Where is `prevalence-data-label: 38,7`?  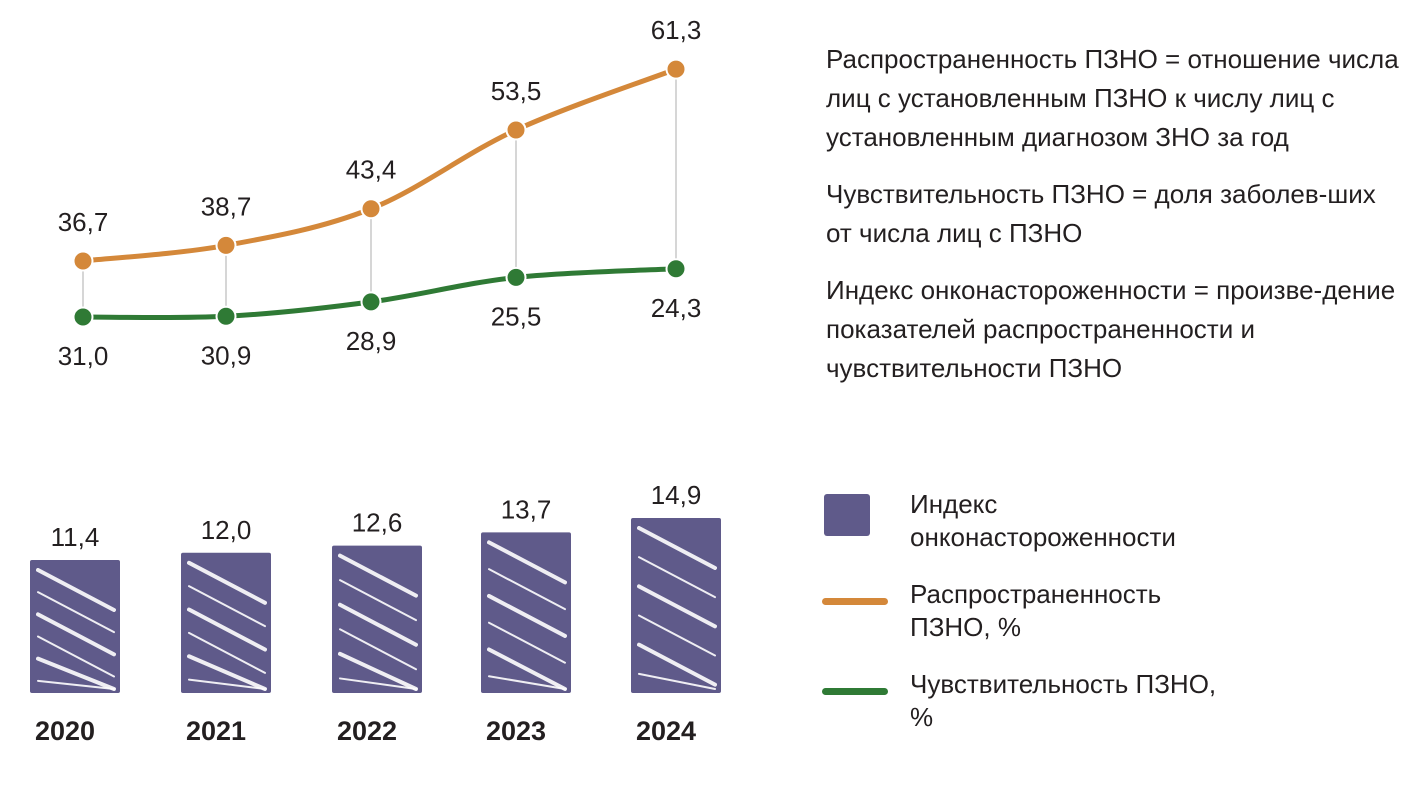 prevalence-data-label: 38,7 is located at coordinates (226, 206).